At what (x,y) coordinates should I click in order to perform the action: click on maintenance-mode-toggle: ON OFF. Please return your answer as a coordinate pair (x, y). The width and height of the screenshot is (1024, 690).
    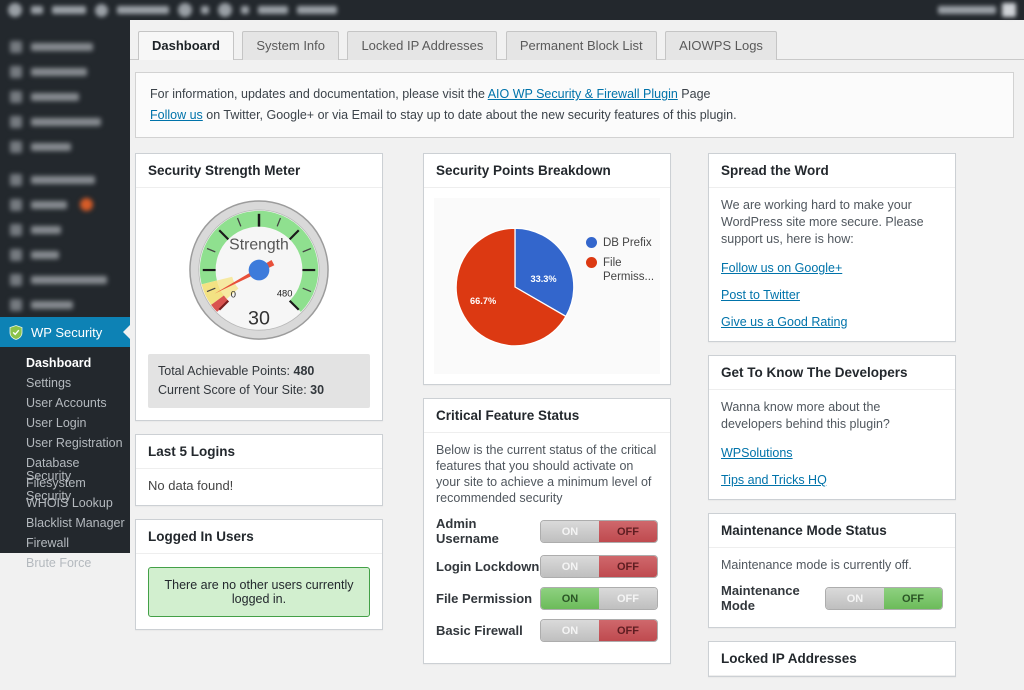
    Looking at the image, I should click on (884, 598).